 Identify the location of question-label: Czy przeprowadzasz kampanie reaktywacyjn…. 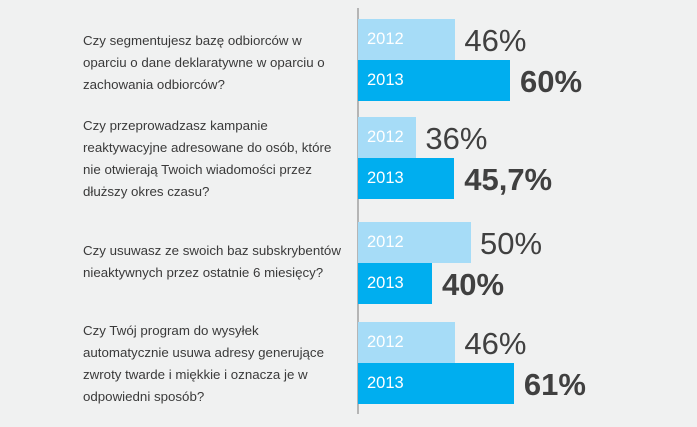
(207, 158).